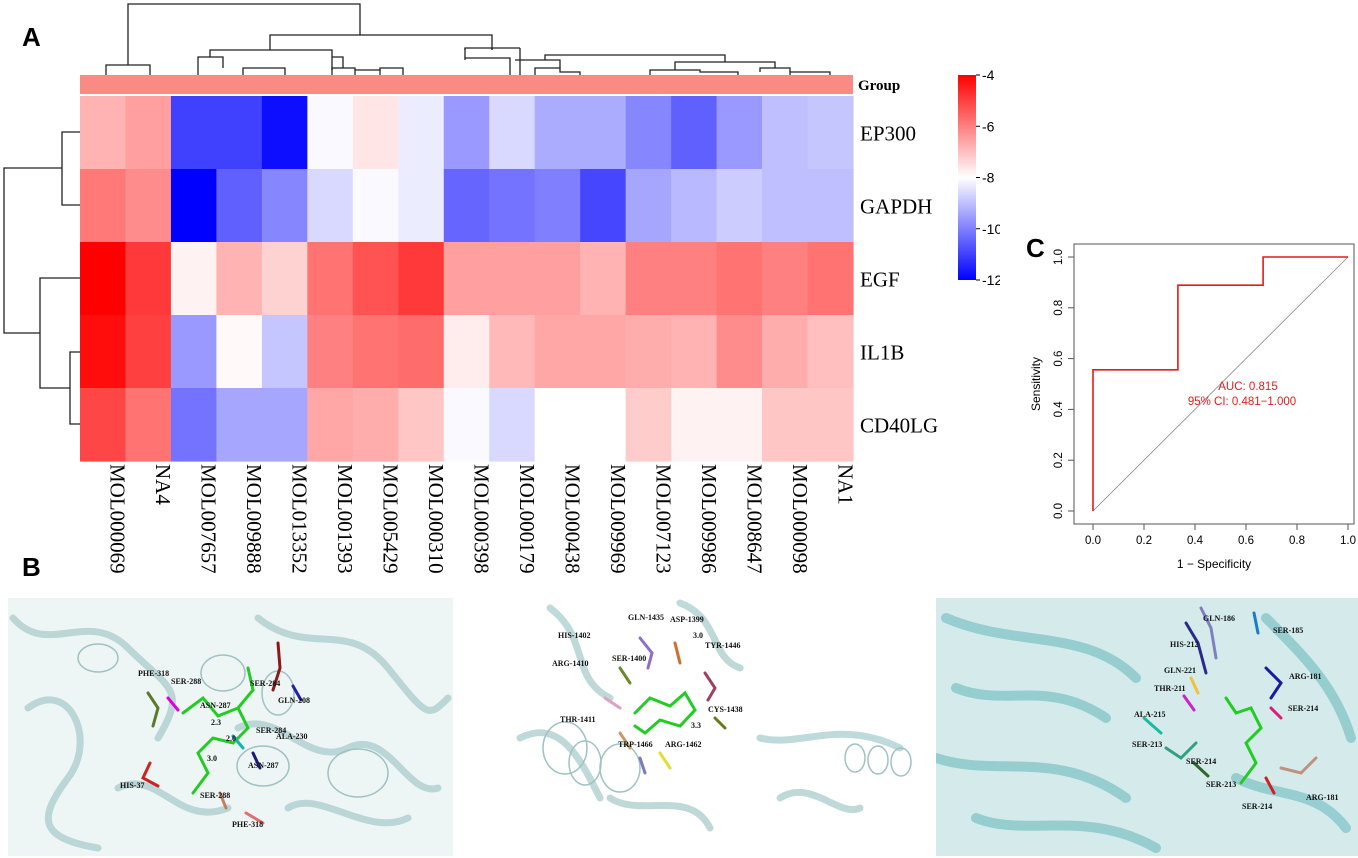 This screenshot has width=1358, height=858. What do you see at coordinates (683, 744) in the screenshot?
I see `residue-label: ARG-1462` at bounding box center [683, 744].